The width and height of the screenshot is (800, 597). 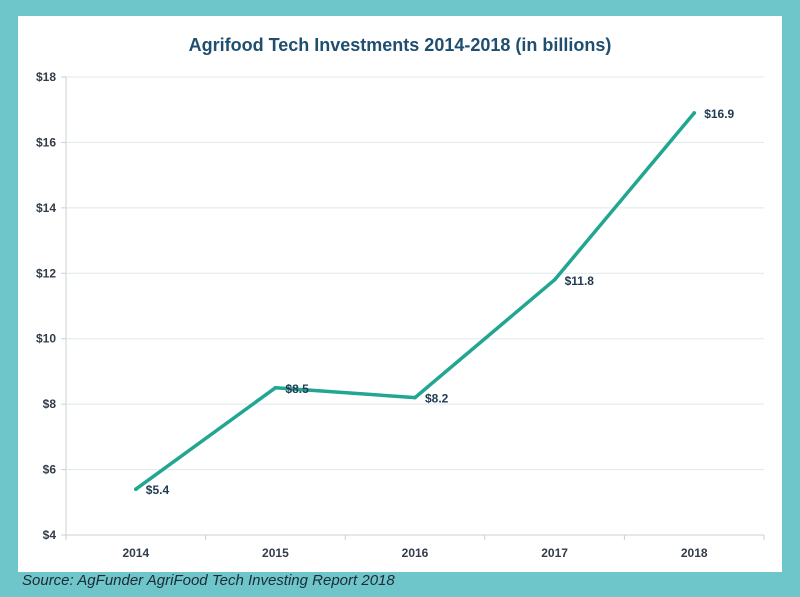 What do you see at coordinates (158, 490) in the screenshot?
I see `data-label: $5.4` at bounding box center [158, 490].